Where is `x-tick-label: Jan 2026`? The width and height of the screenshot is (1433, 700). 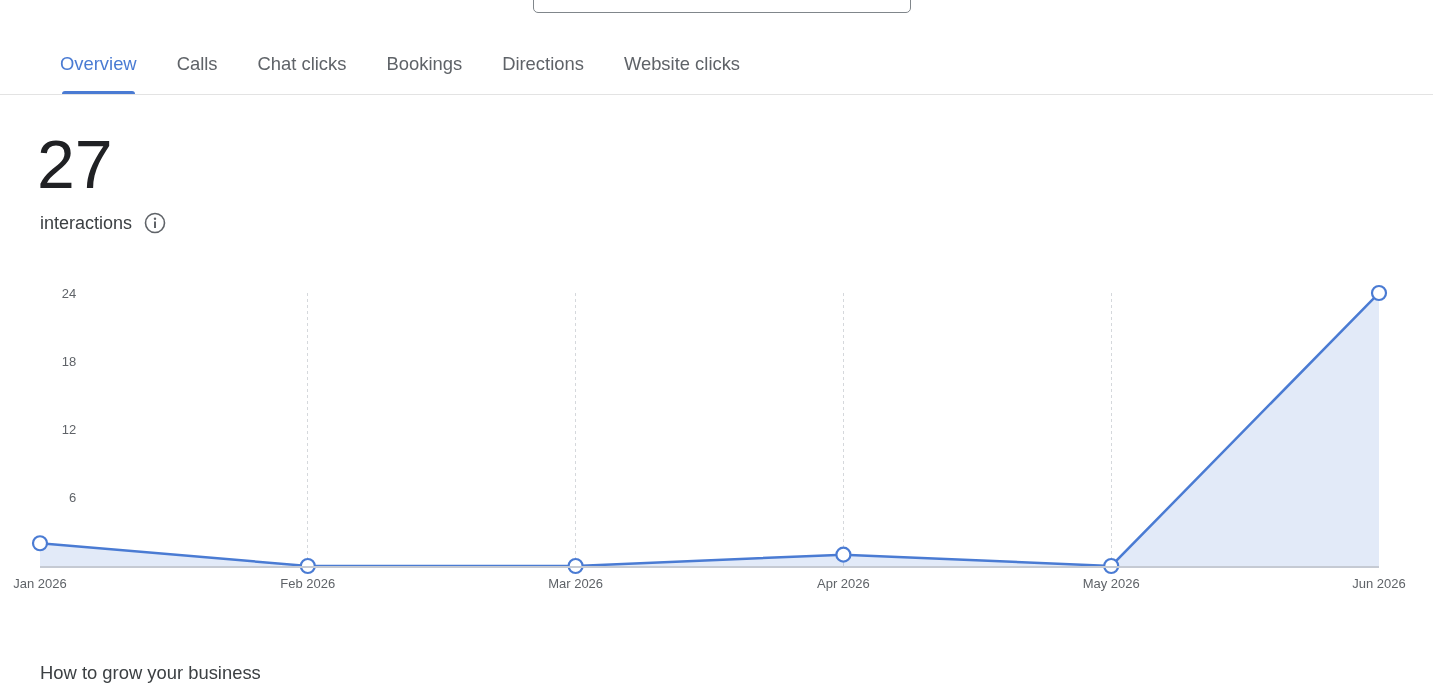 x-tick-label: Jan 2026 is located at coordinates (40, 584).